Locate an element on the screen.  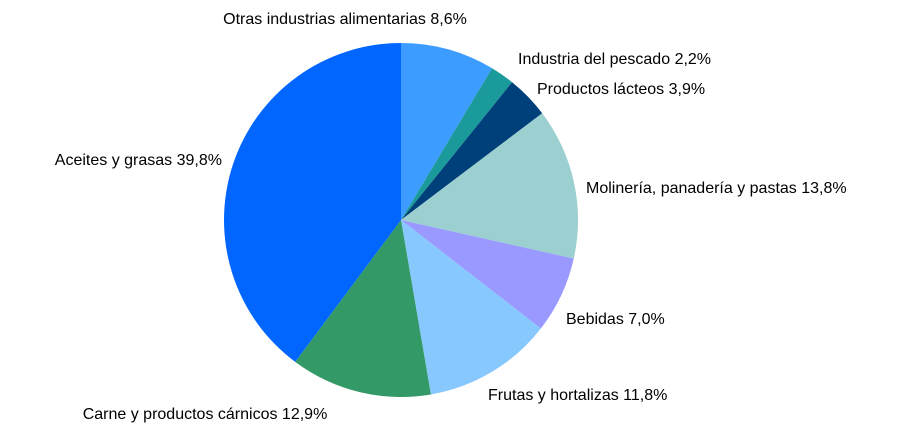
slice-value: 39,8% is located at coordinates (199, 160).